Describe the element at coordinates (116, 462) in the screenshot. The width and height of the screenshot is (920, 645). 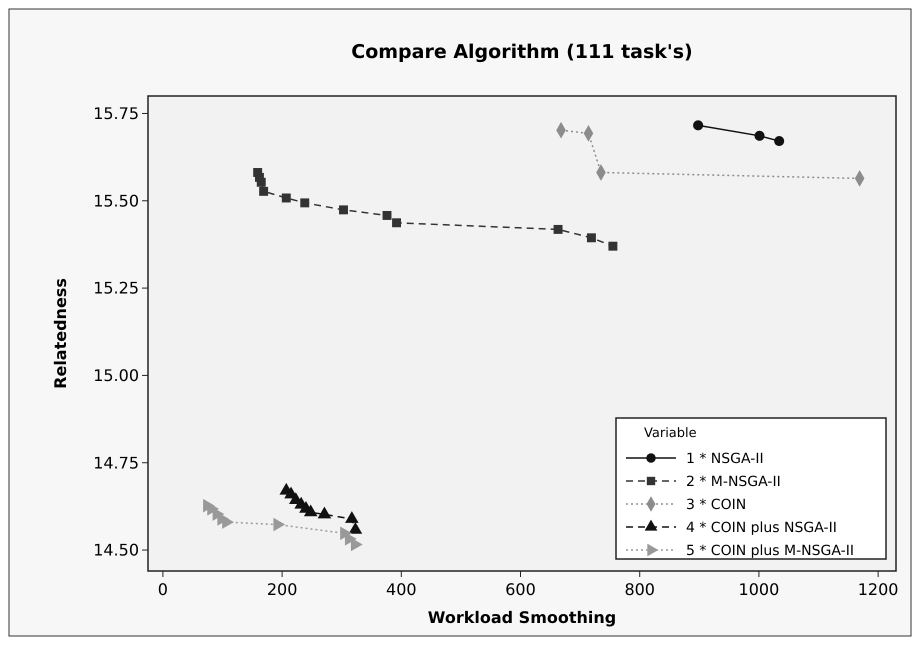
I see `y-tick-label: 14.75` at that location.